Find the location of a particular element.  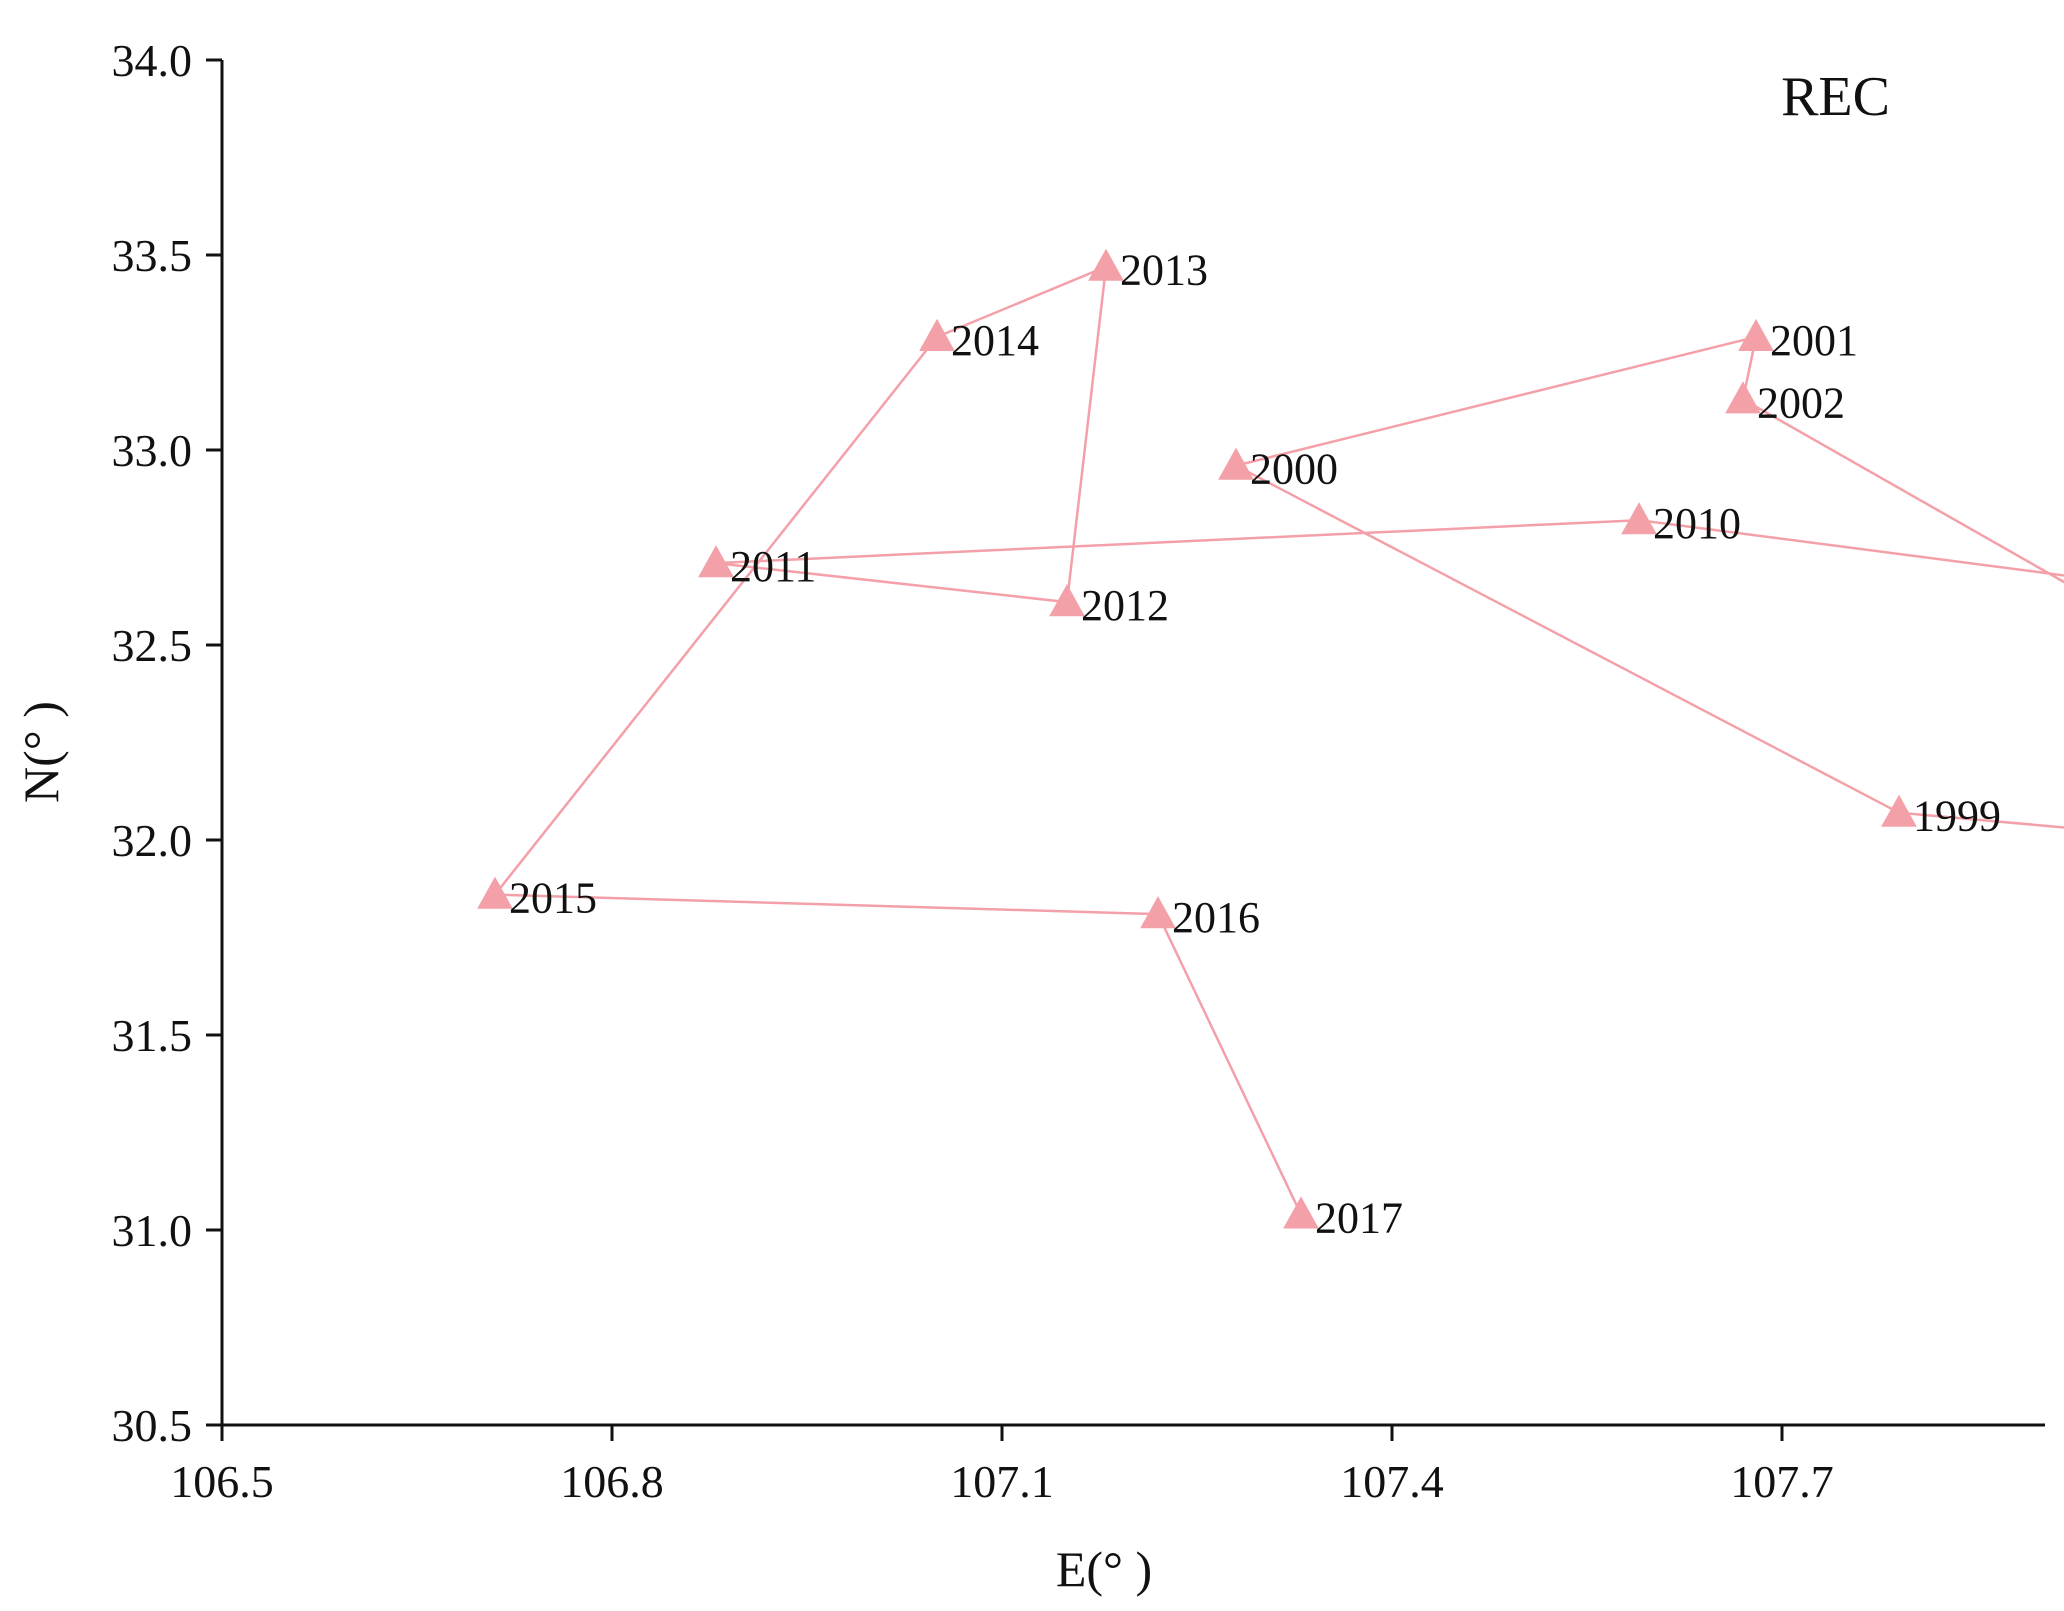

y-tick-label: 33.5 is located at coordinates (152, 255).